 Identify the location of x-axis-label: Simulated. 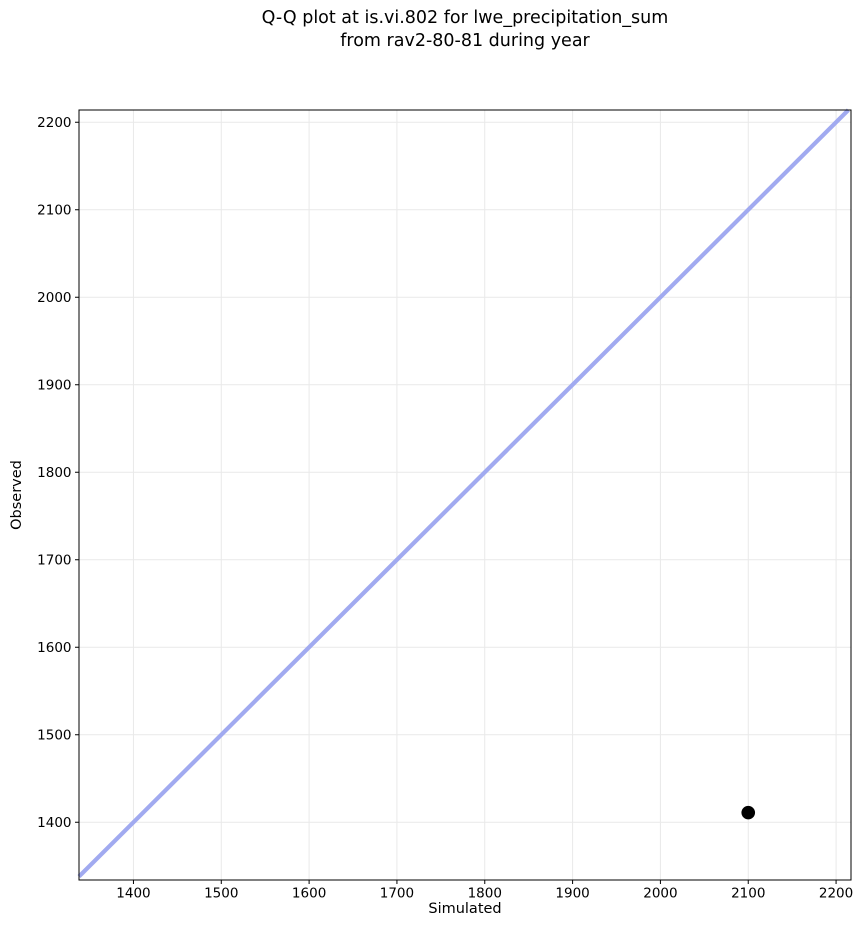
(465, 909).